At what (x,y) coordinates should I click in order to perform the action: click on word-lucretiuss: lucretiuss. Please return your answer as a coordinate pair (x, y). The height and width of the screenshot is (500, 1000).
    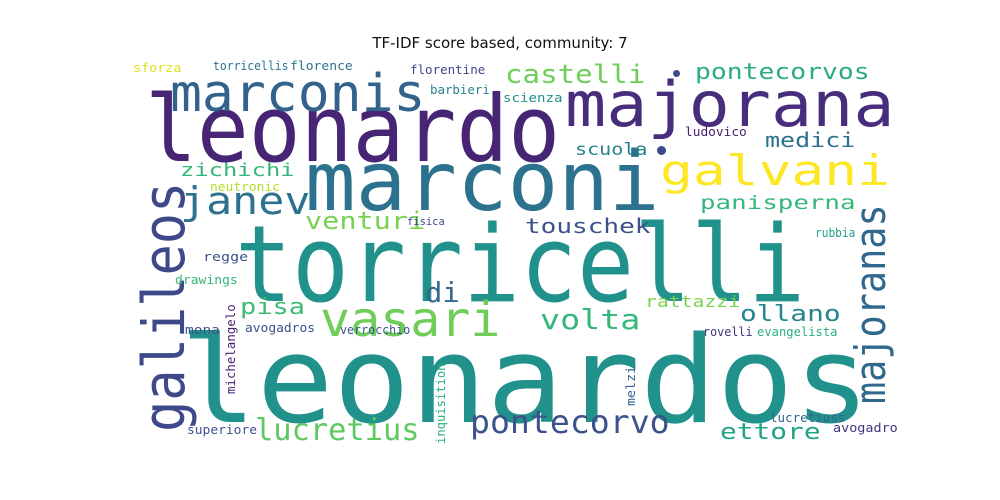
    Looking at the image, I should click on (808, 418).